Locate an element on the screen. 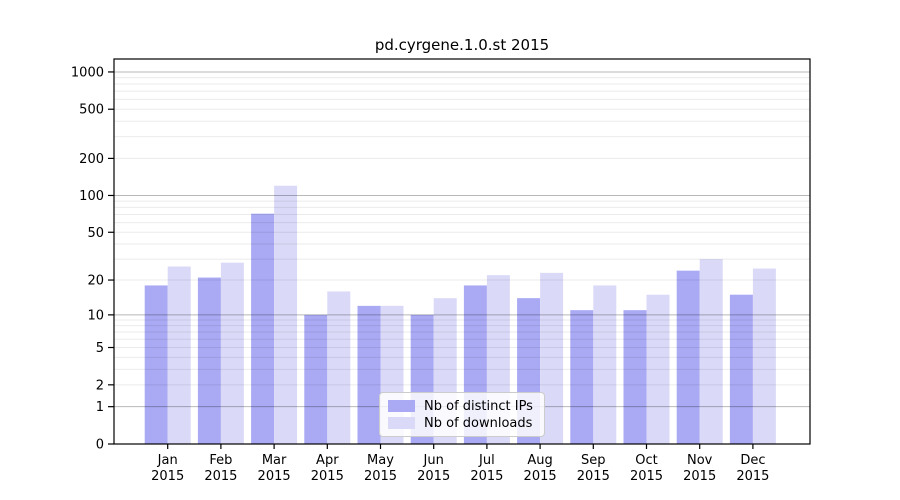  legend-label-distinct-ips: Nb of distinct IPs is located at coordinates (478, 406).